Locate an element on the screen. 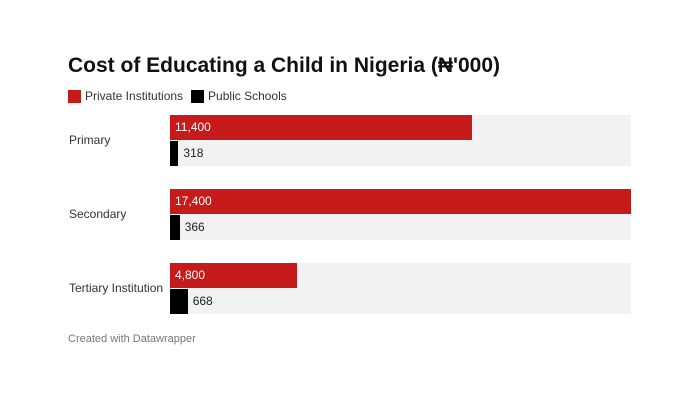 This screenshot has width=700, height=400. category-label: Tertiary Institution is located at coordinates (116, 288).